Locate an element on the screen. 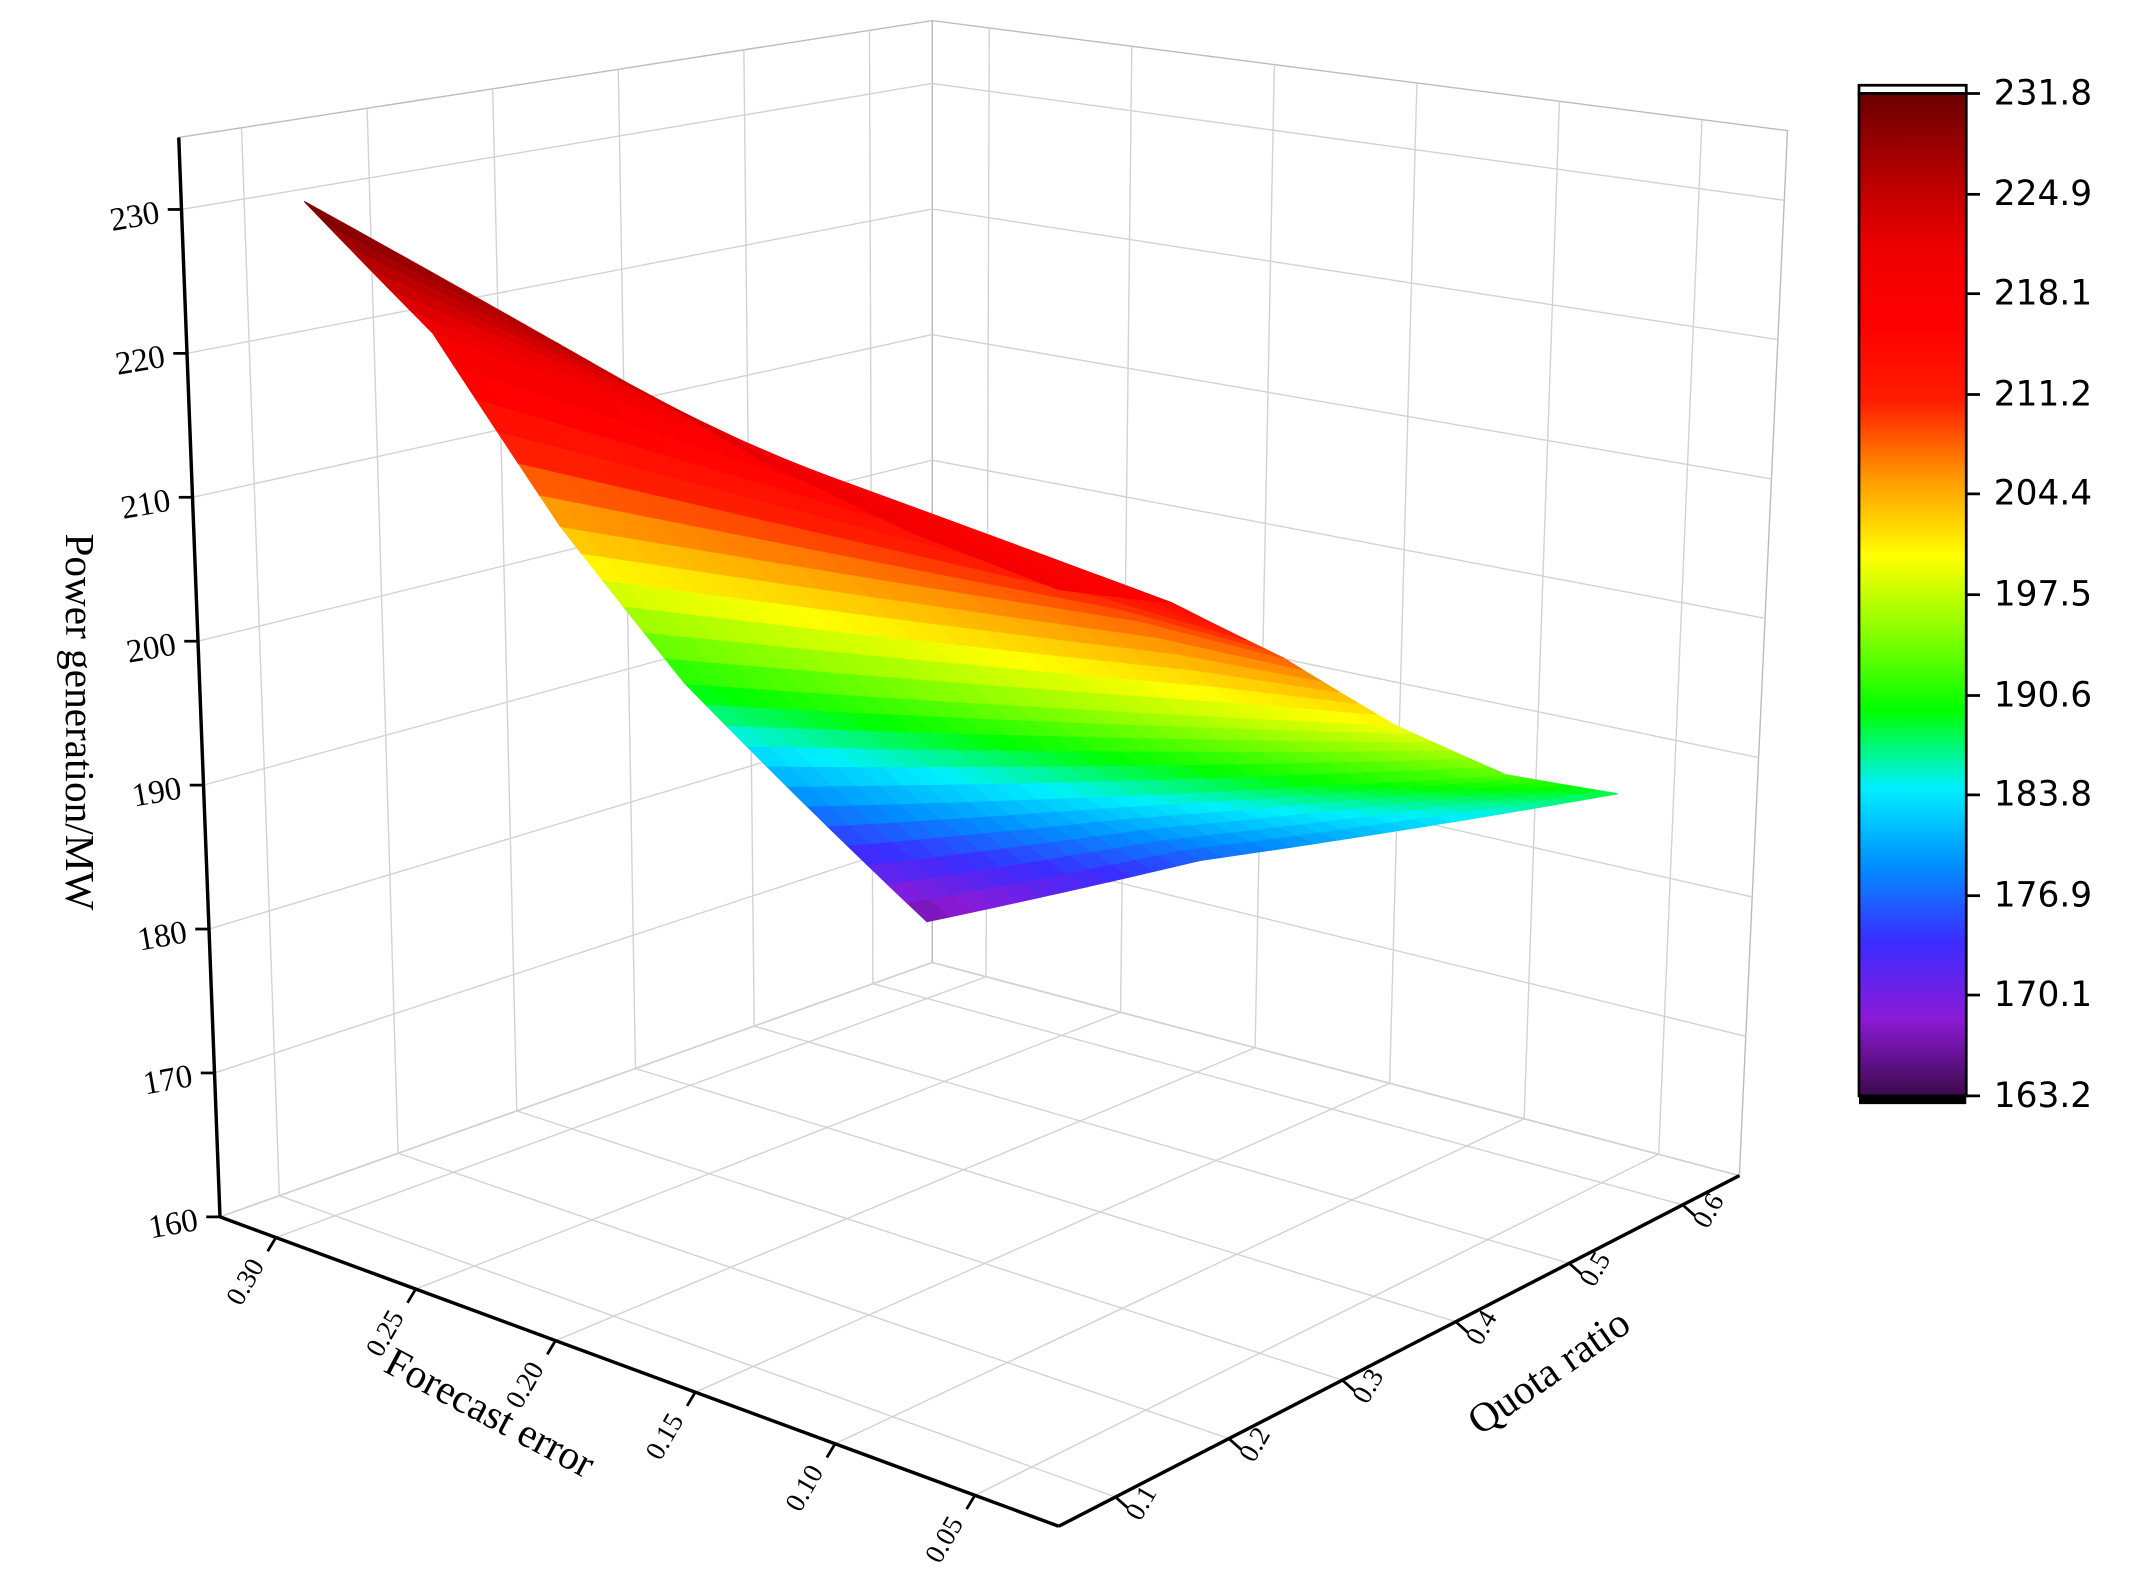 This screenshot has width=2145, height=1577. colorbar-tick-label: 218.1 is located at coordinates (2043, 294).